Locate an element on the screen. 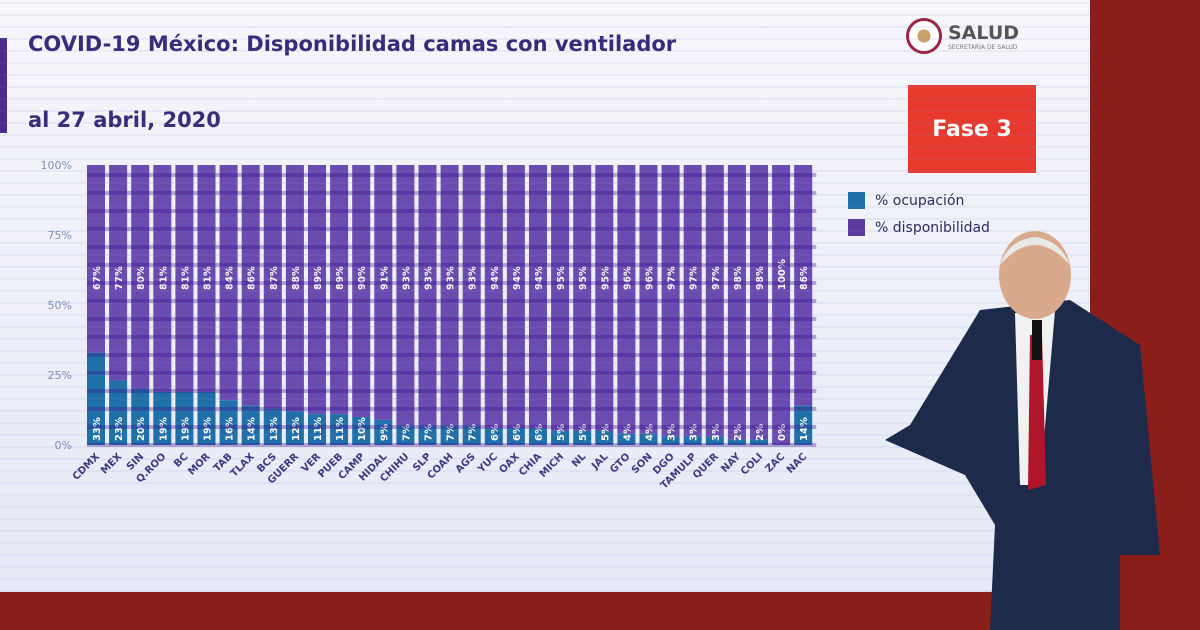 This screenshot has width=1200, height=630. data-label-ocupacion: 7% is located at coordinates (473, 432).